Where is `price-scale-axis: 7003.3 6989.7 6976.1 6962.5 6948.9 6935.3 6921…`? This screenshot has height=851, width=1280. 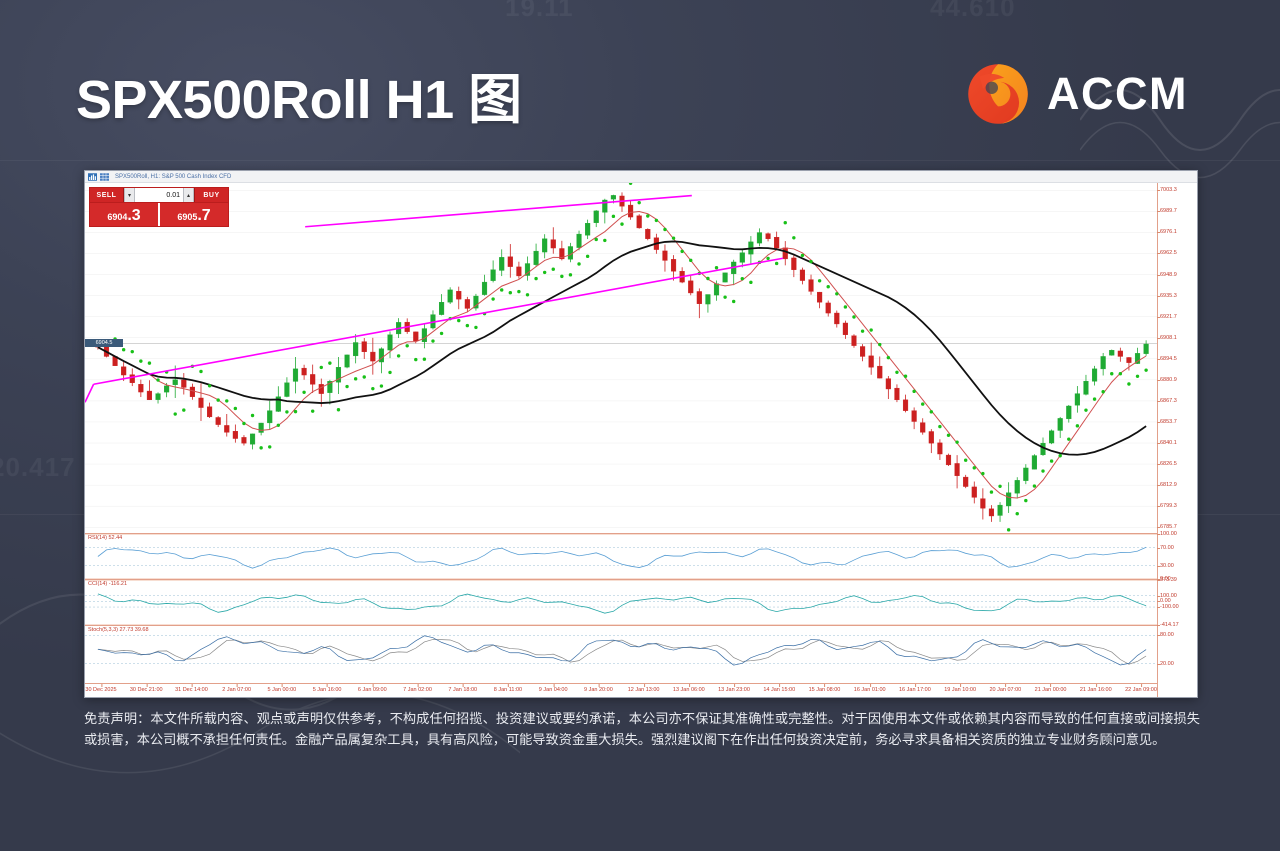 price-scale-axis: 7003.3 6989.7 6976.1 6962.5 6948.9 6935.3 6921… is located at coordinates (1177, 440).